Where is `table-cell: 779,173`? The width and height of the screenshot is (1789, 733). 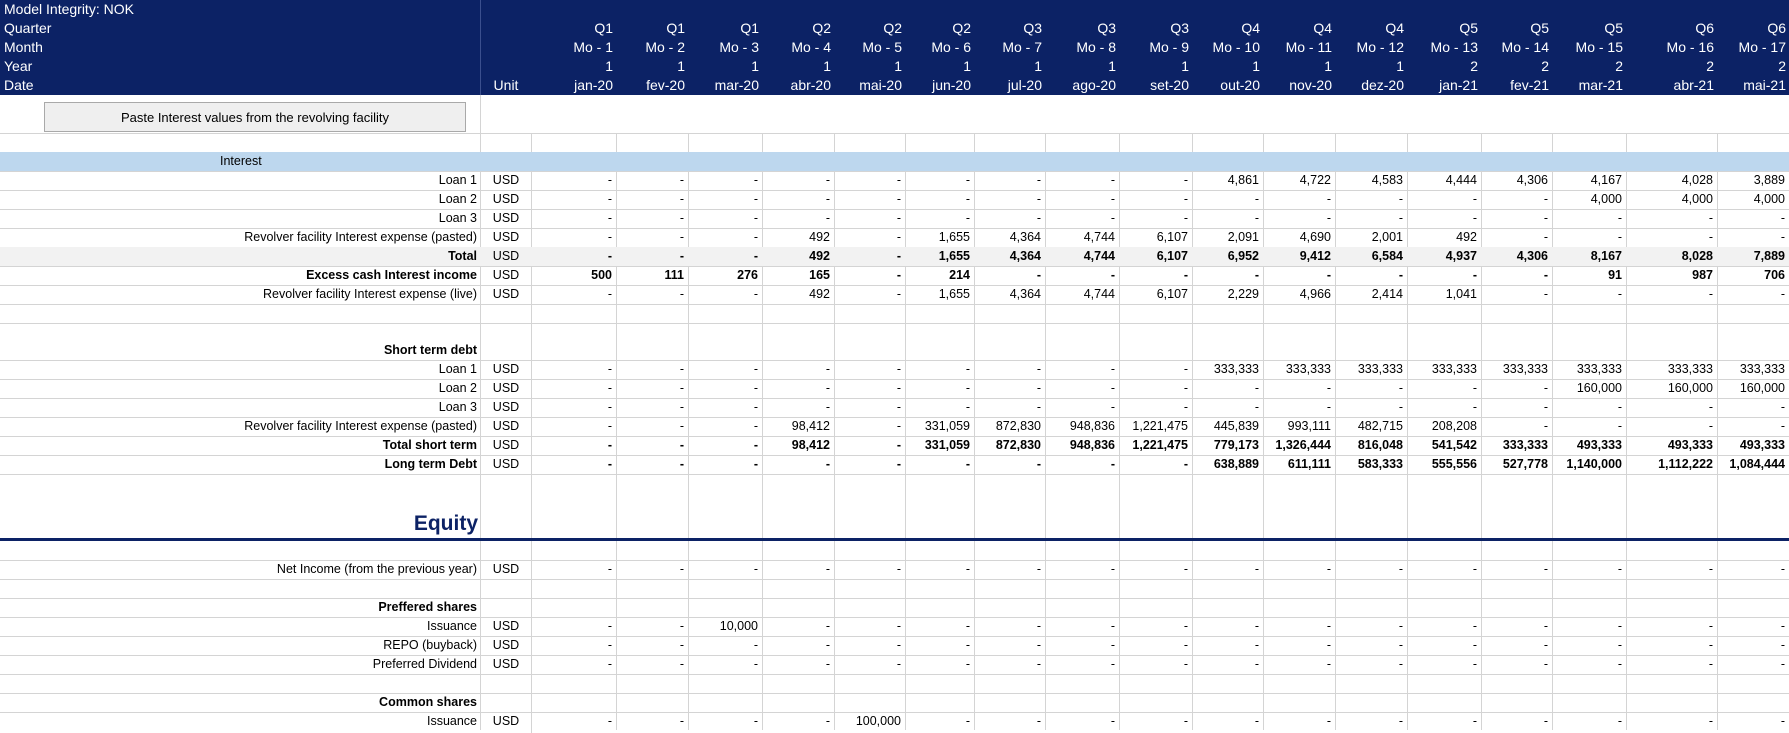
table-cell: 779,173 is located at coordinates (1236, 445).